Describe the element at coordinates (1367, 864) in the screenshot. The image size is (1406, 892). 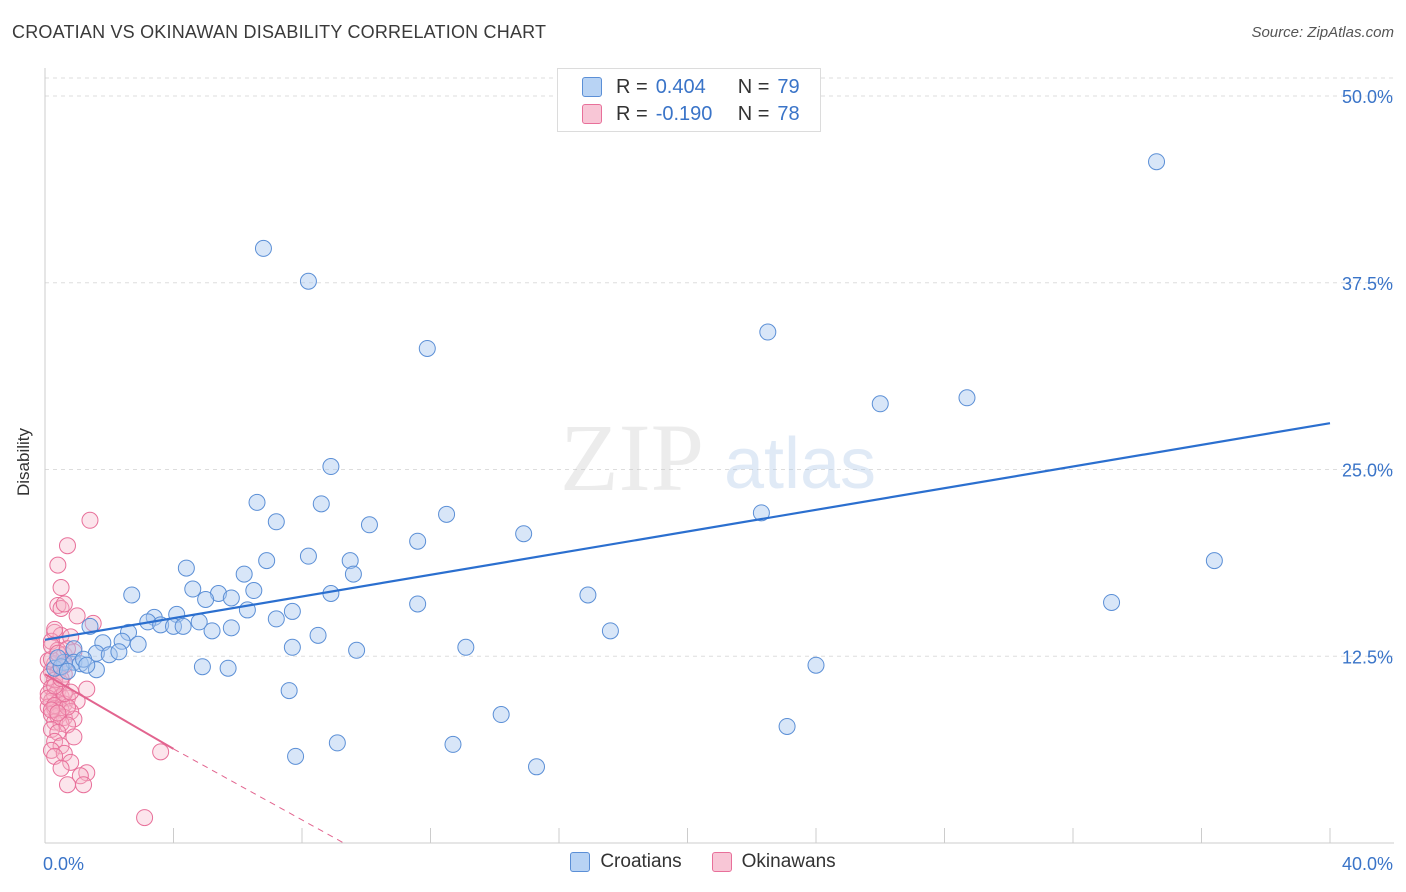
I see `x-tick-label-max: 40.0%` at that location.